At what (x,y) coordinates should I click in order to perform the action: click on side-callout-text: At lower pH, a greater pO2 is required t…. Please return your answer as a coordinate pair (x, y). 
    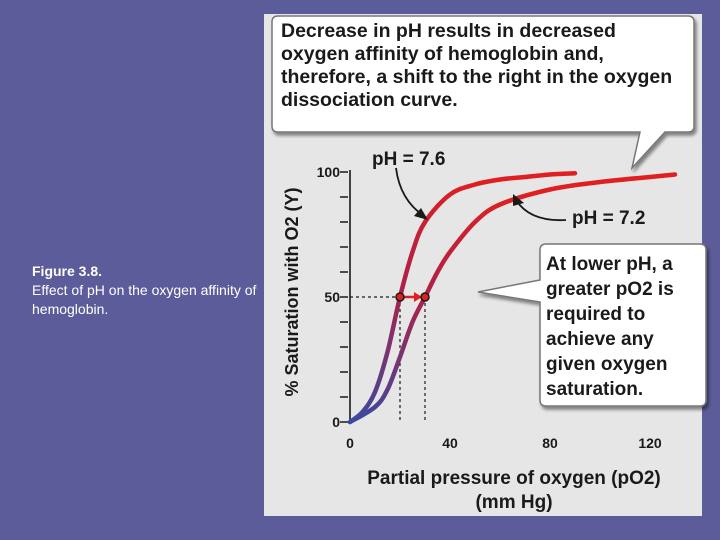
    Looking at the image, I should click on (610, 327).